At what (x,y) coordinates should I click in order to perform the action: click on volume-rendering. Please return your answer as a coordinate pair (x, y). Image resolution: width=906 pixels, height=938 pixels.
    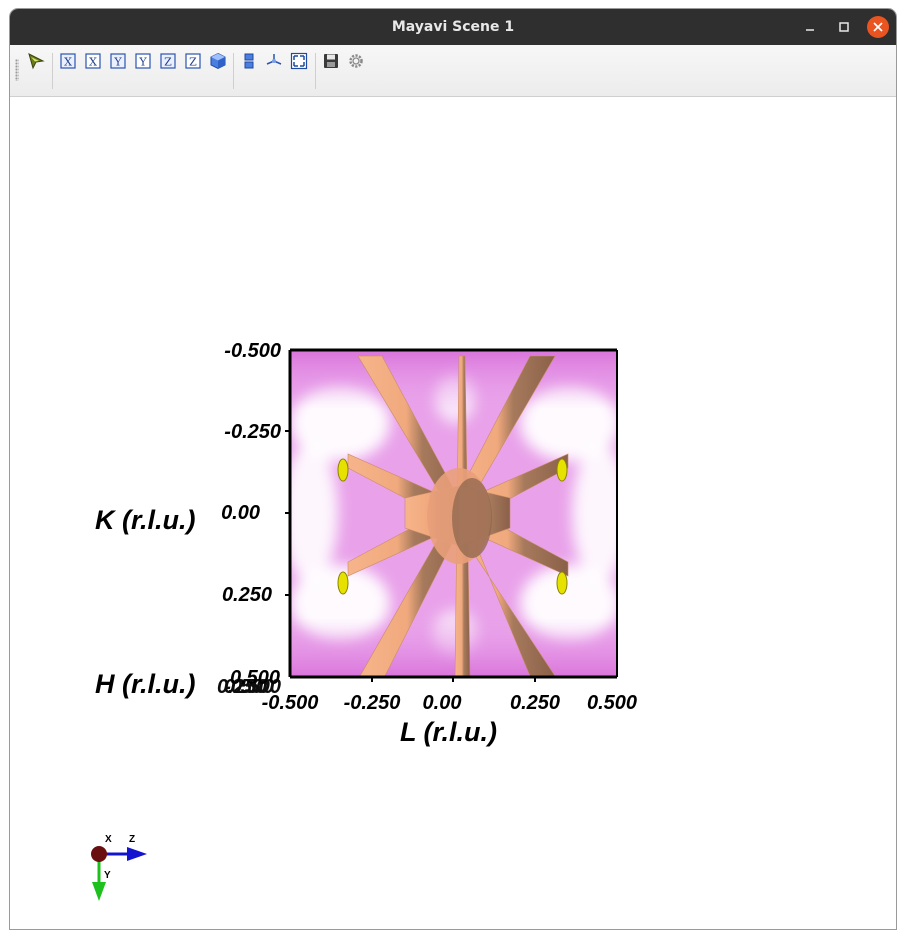
    Looking at the image, I should click on (453, 513).